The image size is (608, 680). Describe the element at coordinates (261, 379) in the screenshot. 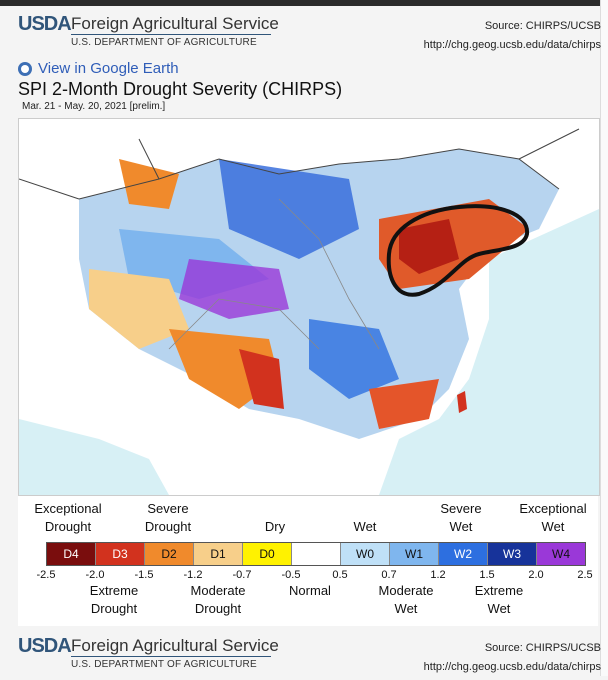

I see `drought-zone-tibet` at that location.